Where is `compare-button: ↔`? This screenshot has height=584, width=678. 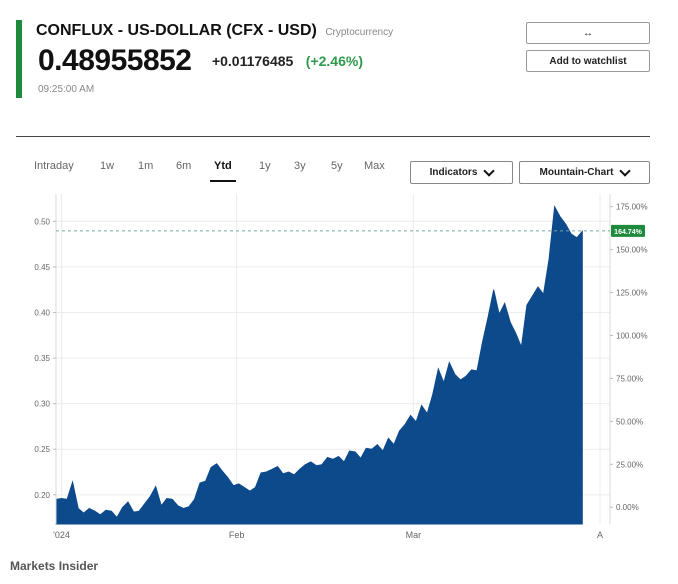 compare-button: ↔ is located at coordinates (588, 33).